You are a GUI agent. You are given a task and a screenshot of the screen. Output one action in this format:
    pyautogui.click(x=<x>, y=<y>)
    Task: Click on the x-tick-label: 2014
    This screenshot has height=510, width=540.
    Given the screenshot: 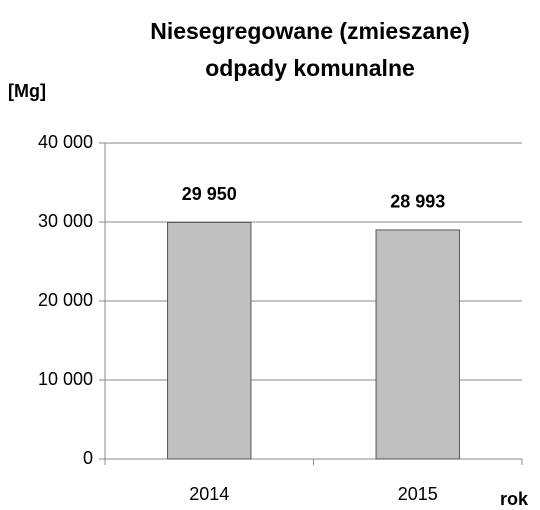 What is the action you would take?
    pyautogui.click(x=209, y=494)
    